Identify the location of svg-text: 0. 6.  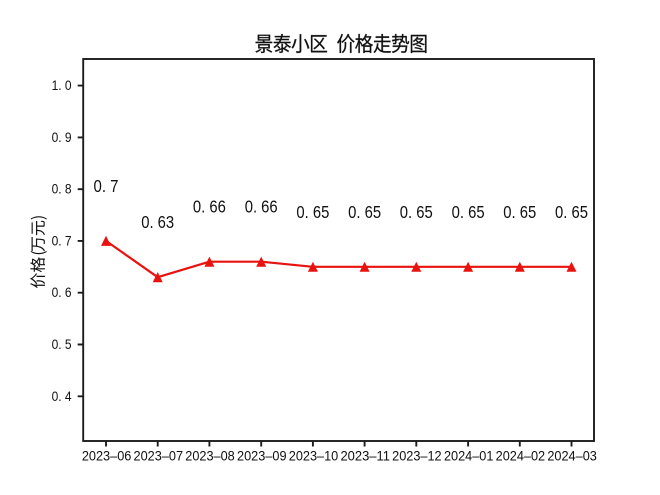
(62, 292).